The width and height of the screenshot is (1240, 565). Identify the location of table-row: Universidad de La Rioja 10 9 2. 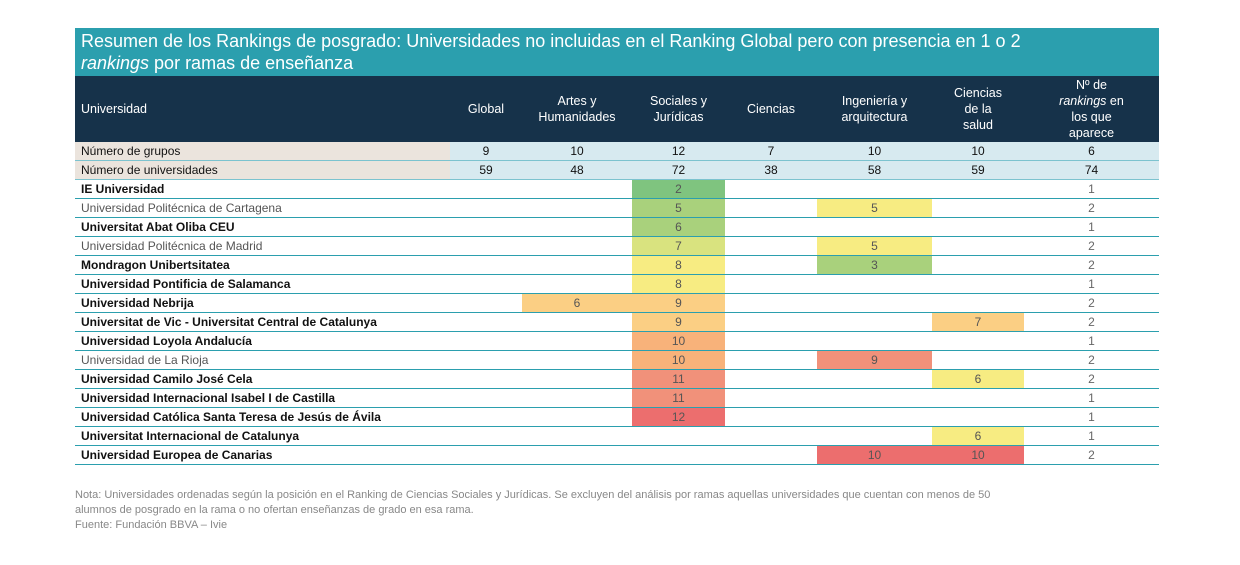
(617, 360).